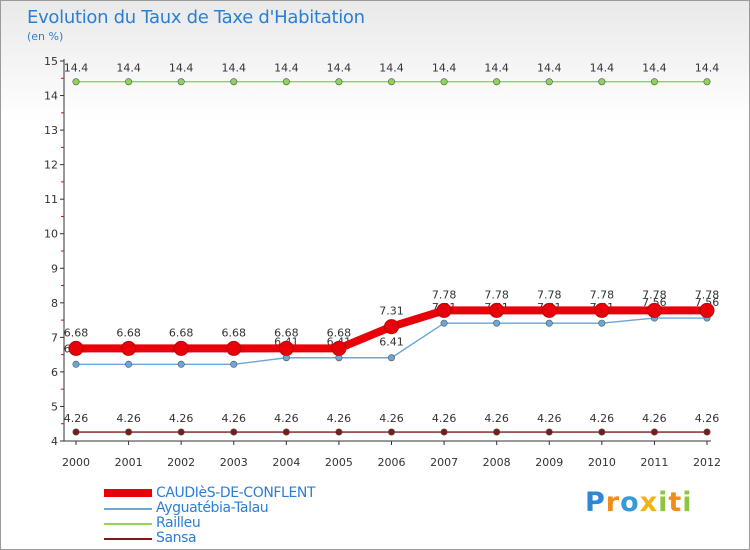 Image resolution: width=750 pixels, height=550 pixels. I want to click on legend-label: Railleu, so click(178, 523).